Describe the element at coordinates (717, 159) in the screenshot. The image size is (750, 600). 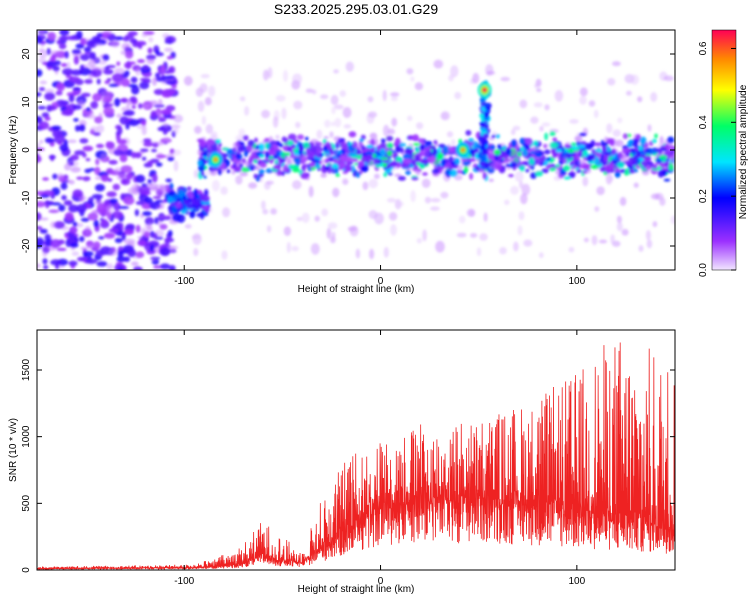
I see `colorbar-ticks: 0.0 0.2 0.4 0.6` at that location.